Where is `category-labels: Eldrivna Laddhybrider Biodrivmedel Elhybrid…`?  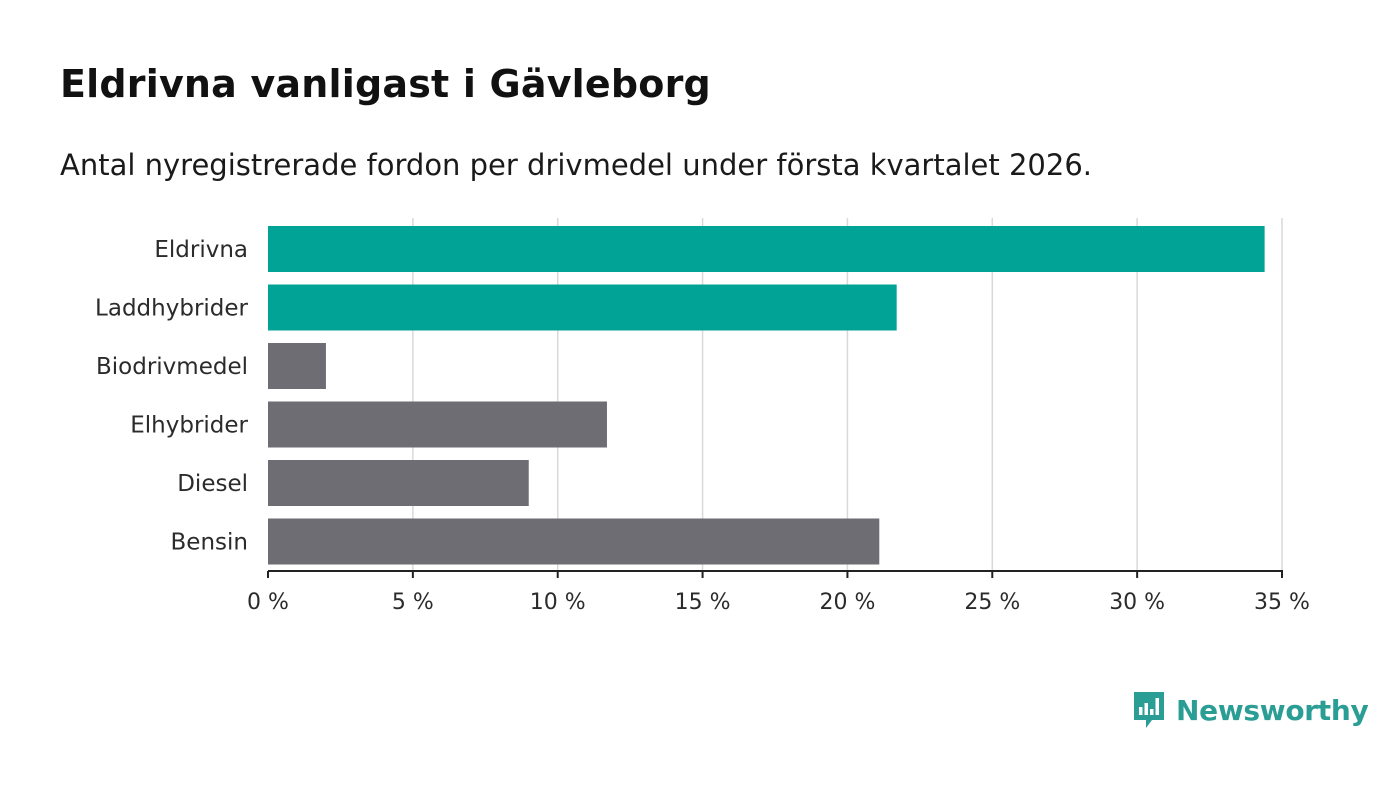
category-labels: Eldrivna Laddhybrider Biodrivmedel Elhybrid… is located at coordinates (171, 396).